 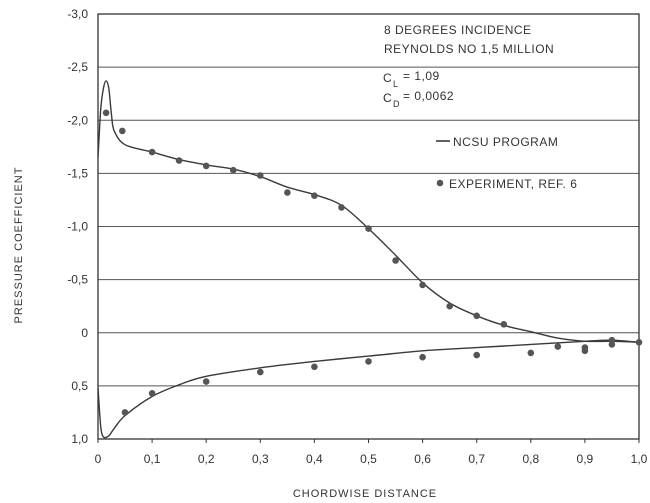 What do you see at coordinates (152, 459) in the screenshot?
I see `x-tick-label: 0,1` at bounding box center [152, 459].